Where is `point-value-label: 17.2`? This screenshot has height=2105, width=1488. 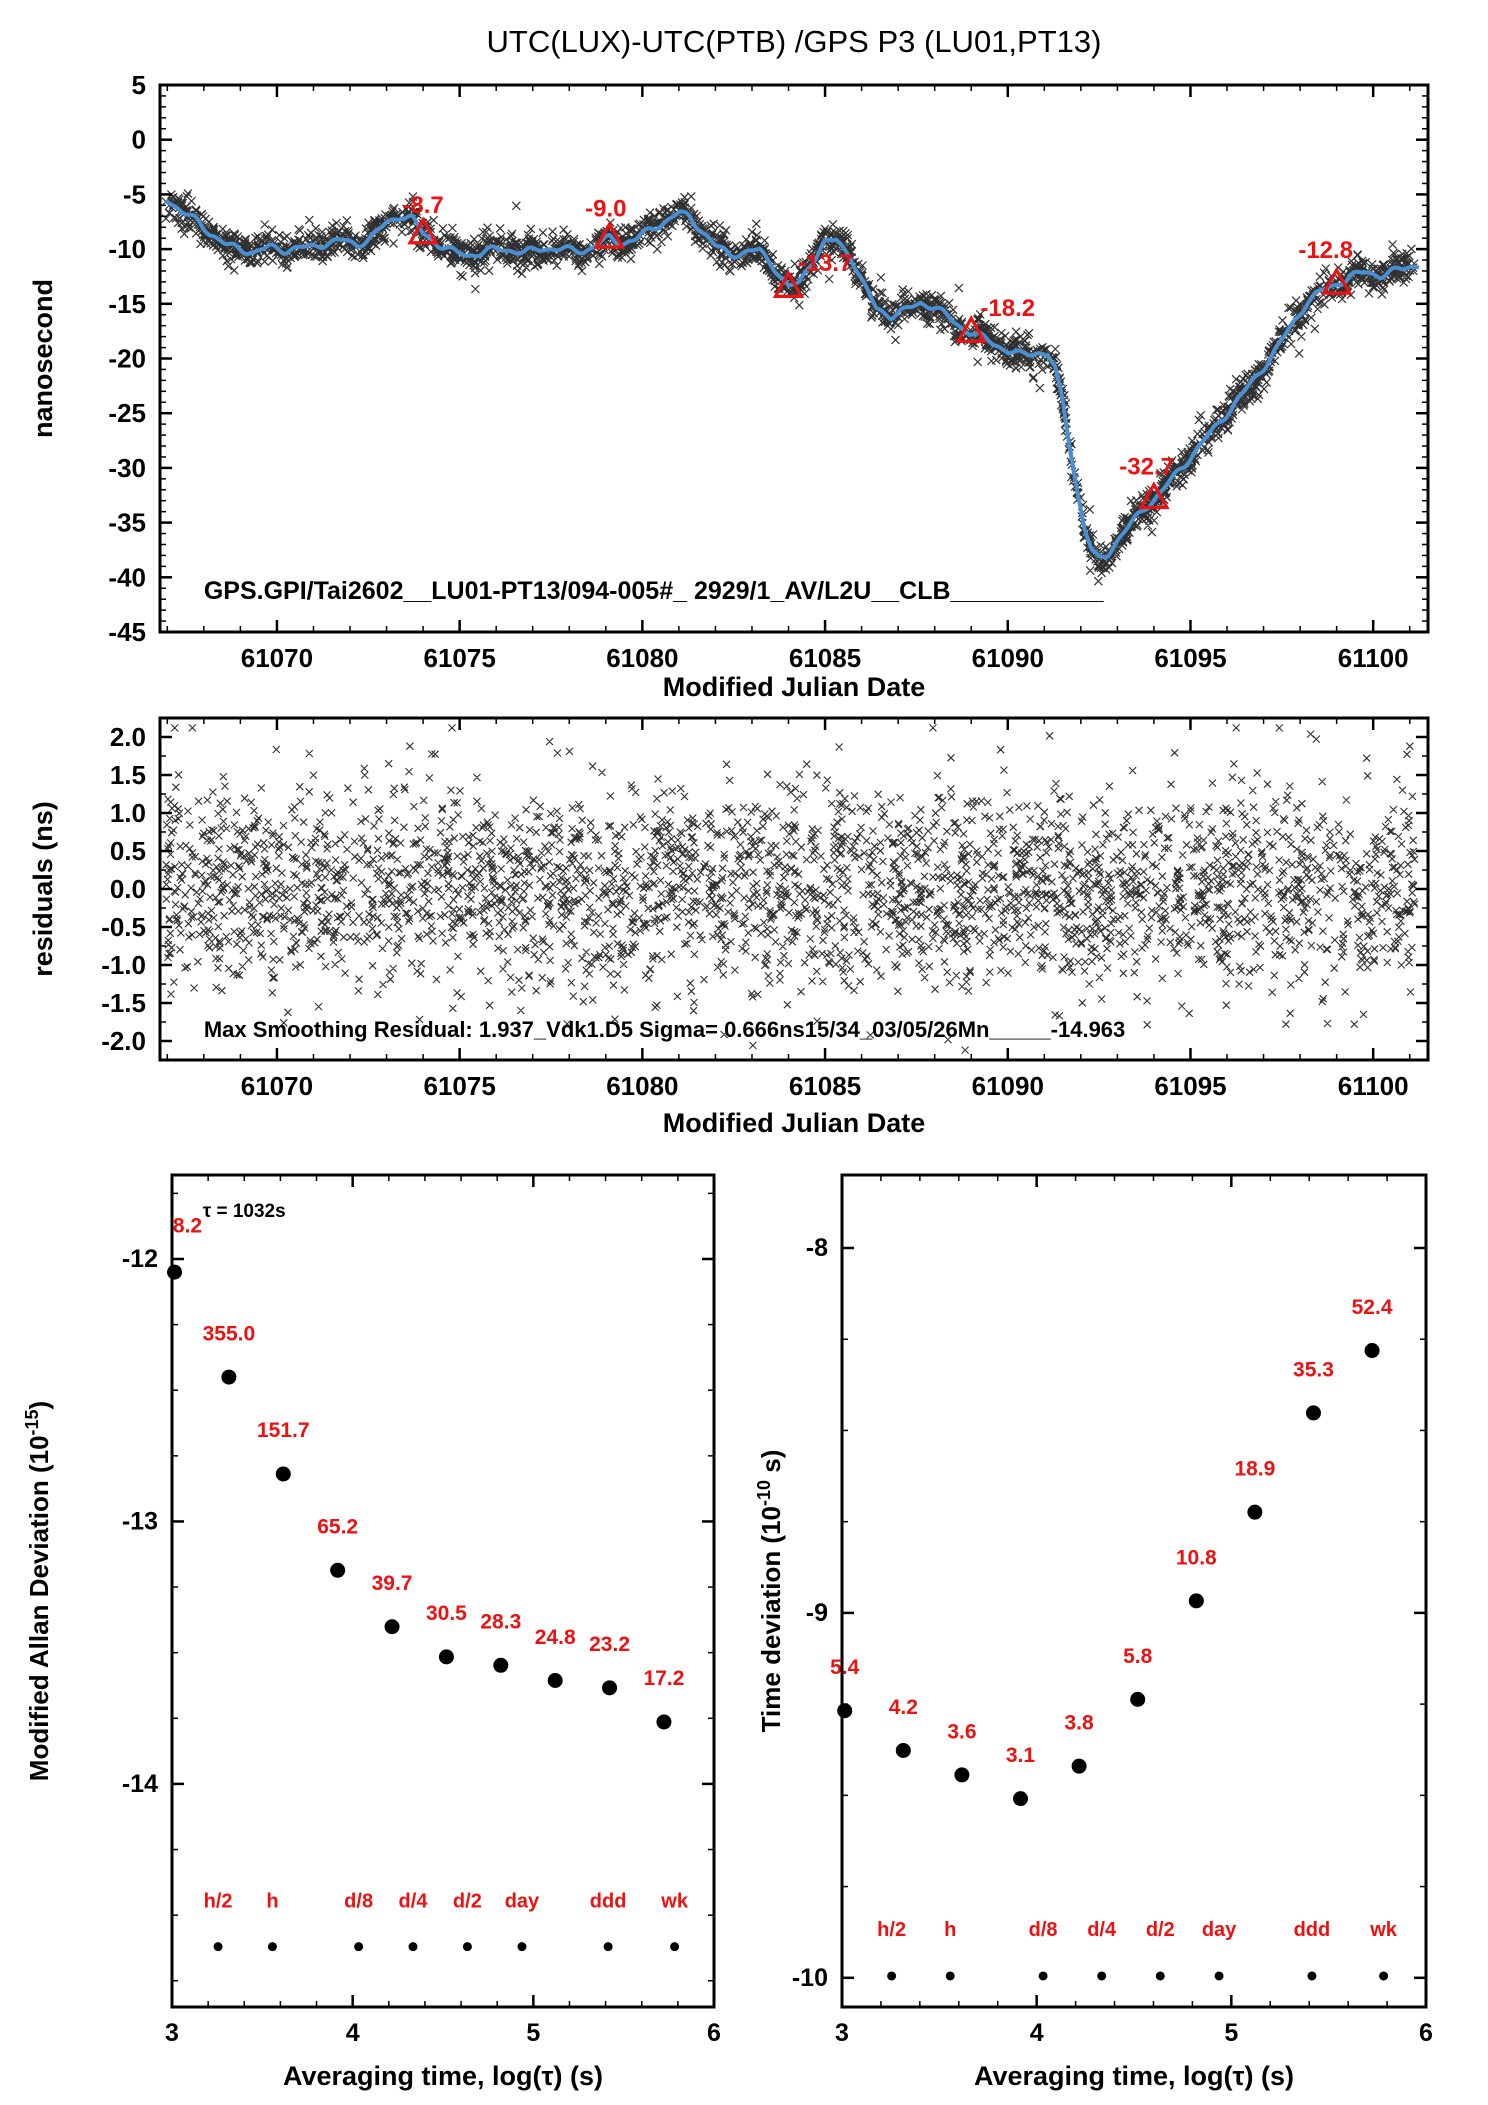
point-value-label: 17.2 is located at coordinates (664, 1678).